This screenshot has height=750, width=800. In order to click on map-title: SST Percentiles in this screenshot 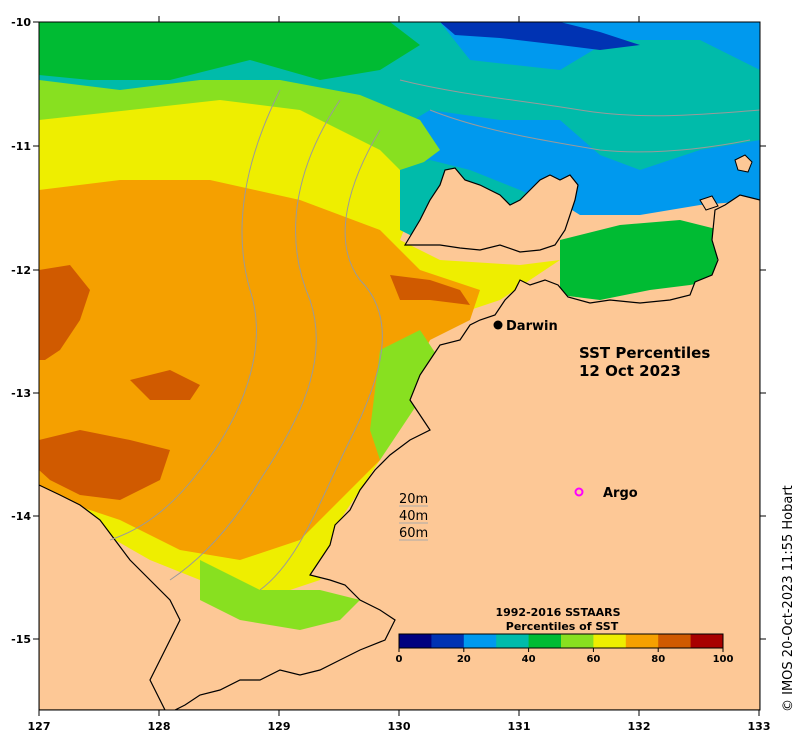, I will do `click(644, 353)`.